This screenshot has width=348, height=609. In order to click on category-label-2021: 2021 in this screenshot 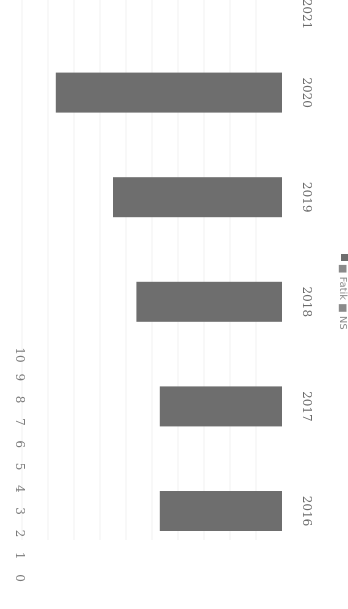, I will do `click(307, 14)`.